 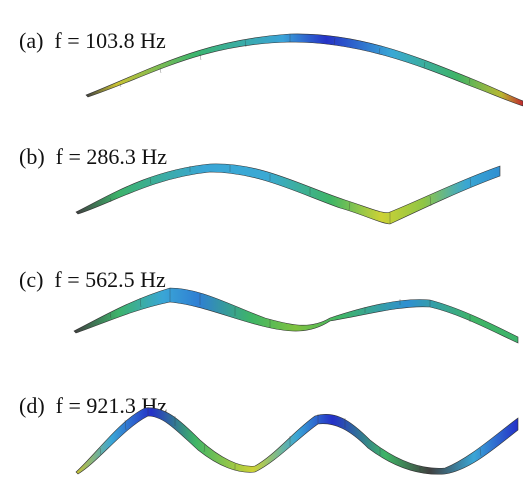 I want to click on panel-tag: (d), so click(x=32, y=405).